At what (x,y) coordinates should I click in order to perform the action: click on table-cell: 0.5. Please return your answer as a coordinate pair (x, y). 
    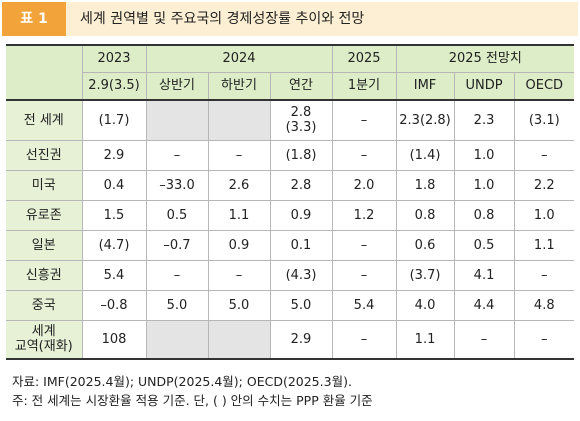
    Looking at the image, I should click on (177, 215).